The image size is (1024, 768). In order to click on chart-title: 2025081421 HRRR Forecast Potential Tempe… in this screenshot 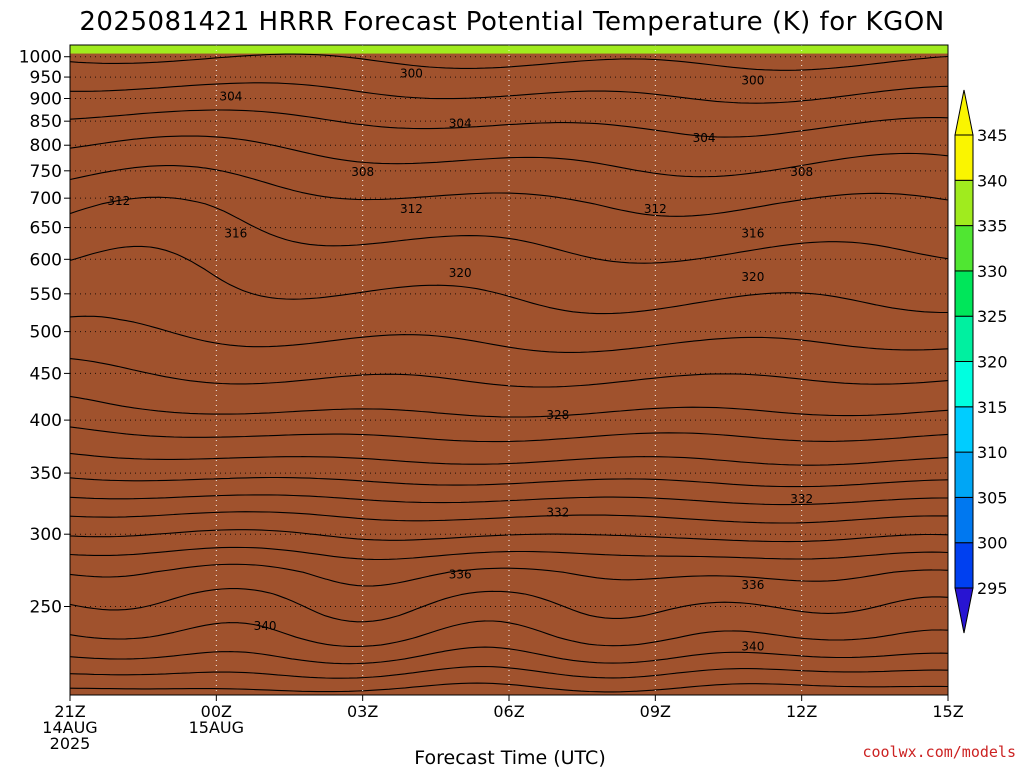, I will do `click(511, 22)`.